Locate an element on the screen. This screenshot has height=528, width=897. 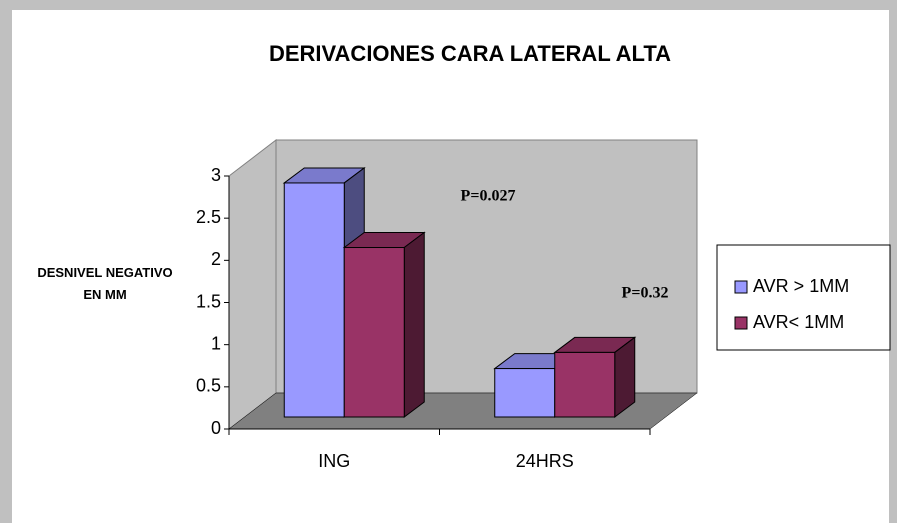
legend-label: AVR > 1MM is located at coordinates (801, 286).